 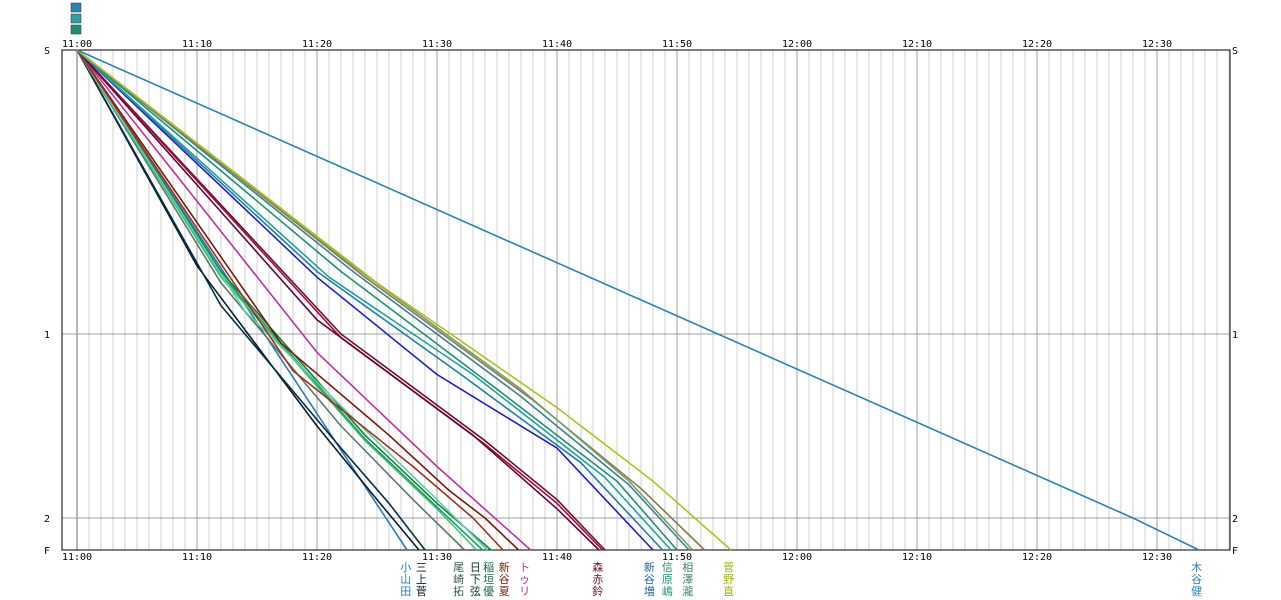 What do you see at coordinates (1235, 551) in the screenshot?
I see `right-row-label: F` at bounding box center [1235, 551].